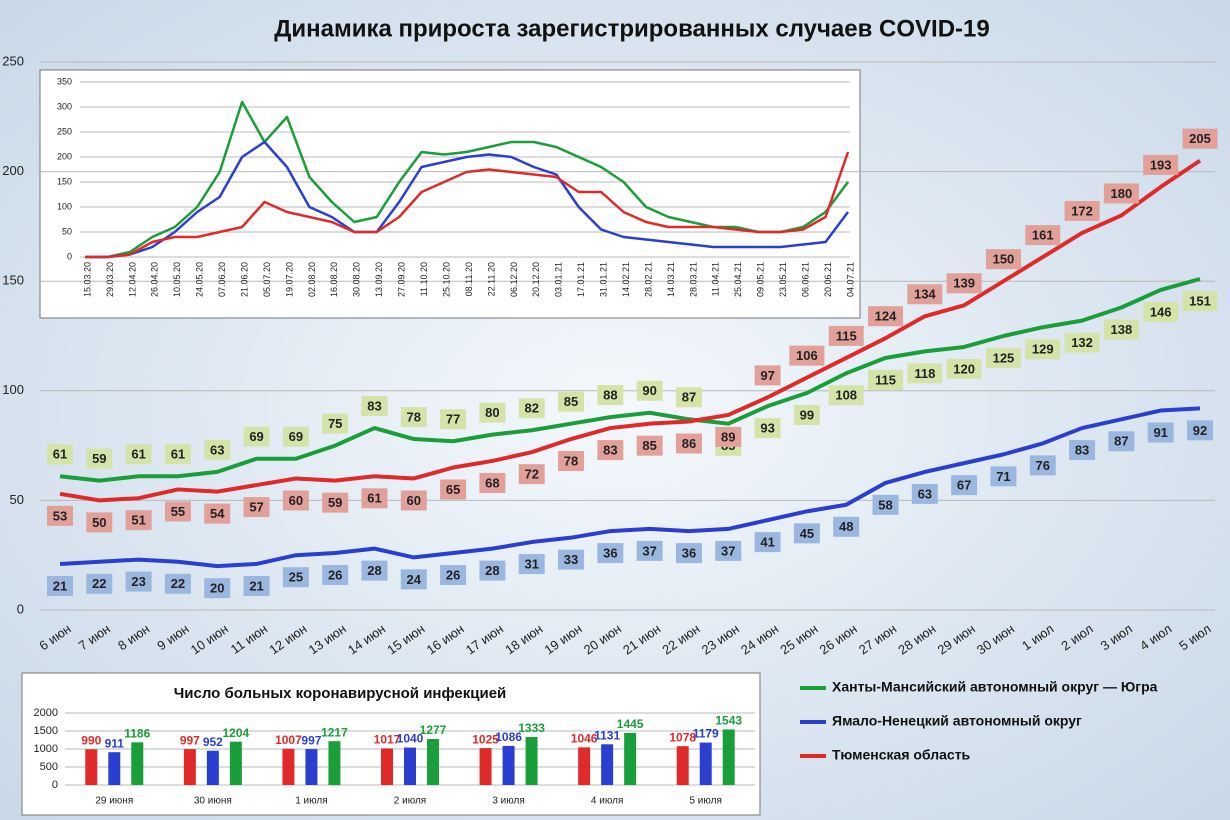 The width and height of the screenshot is (1230, 820). I want to click on data-label: 51, so click(138, 520).